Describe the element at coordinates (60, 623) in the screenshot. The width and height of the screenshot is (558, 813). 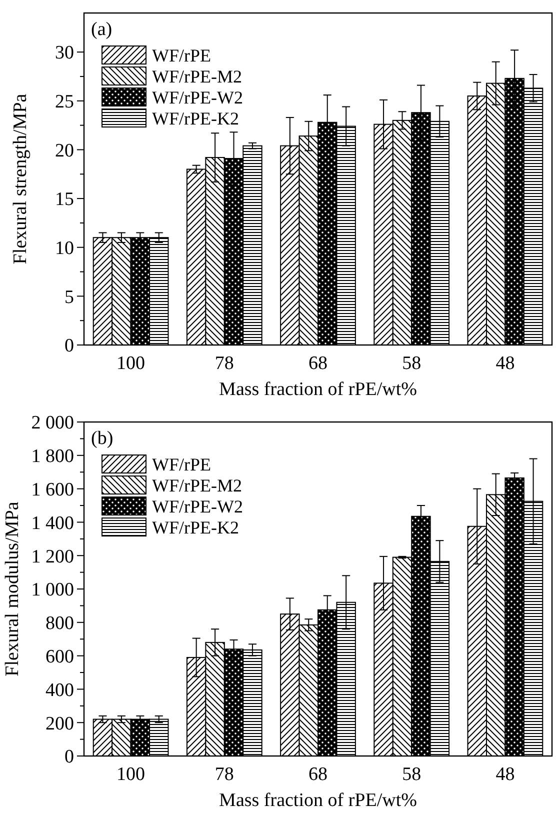
I see `y-tick-label: 800` at that location.